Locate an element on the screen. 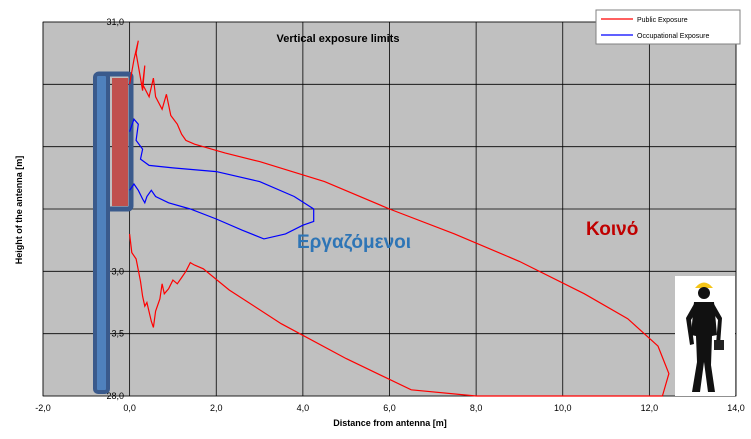  legend-box is located at coordinates (668, 27).